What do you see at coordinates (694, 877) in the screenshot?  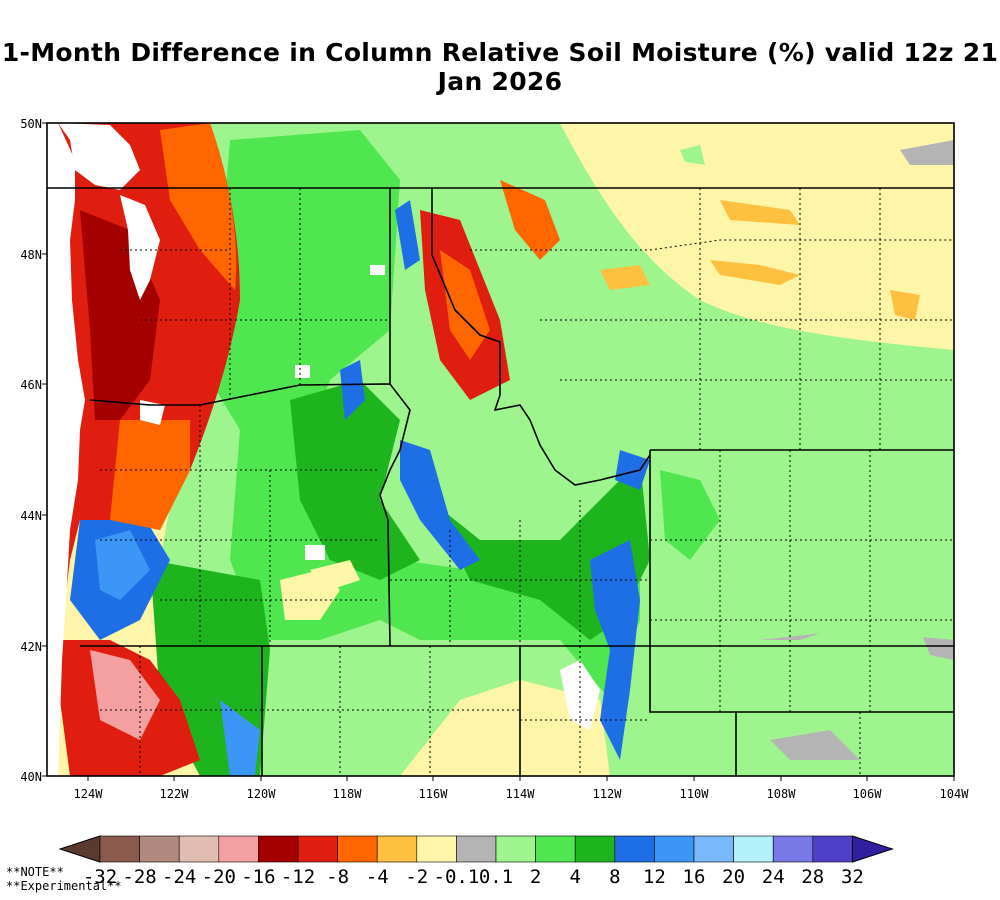 I see `colorbar-label: 16` at bounding box center [694, 877].